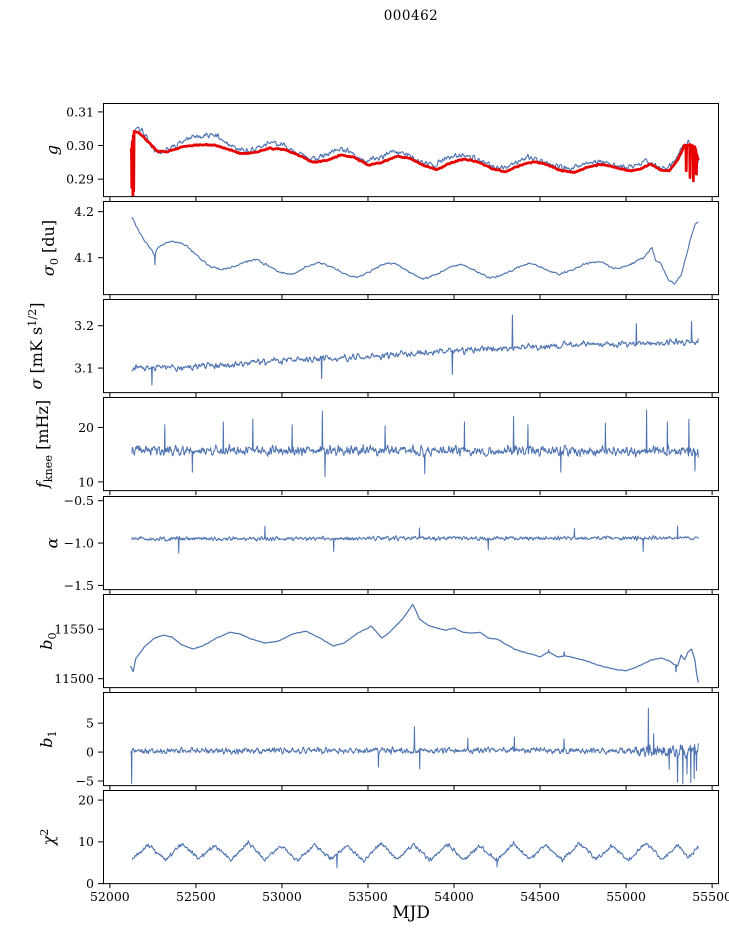 Image resolution: width=729 pixels, height=944 pixels. I want to click on y-tick-label: 0.30, so click(80, 145).